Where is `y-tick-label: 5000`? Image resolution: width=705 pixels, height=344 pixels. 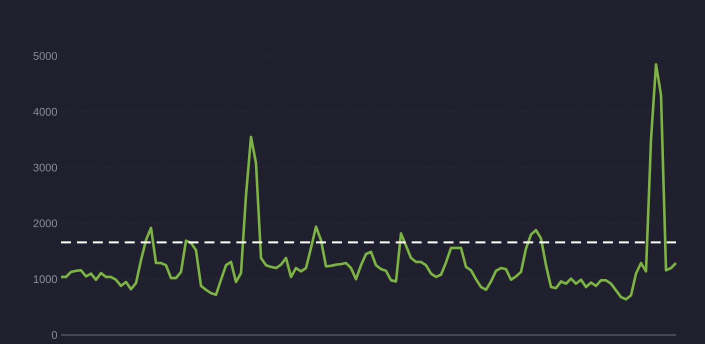
y-tick-label: 5000 is located at coordinates (45, 56).